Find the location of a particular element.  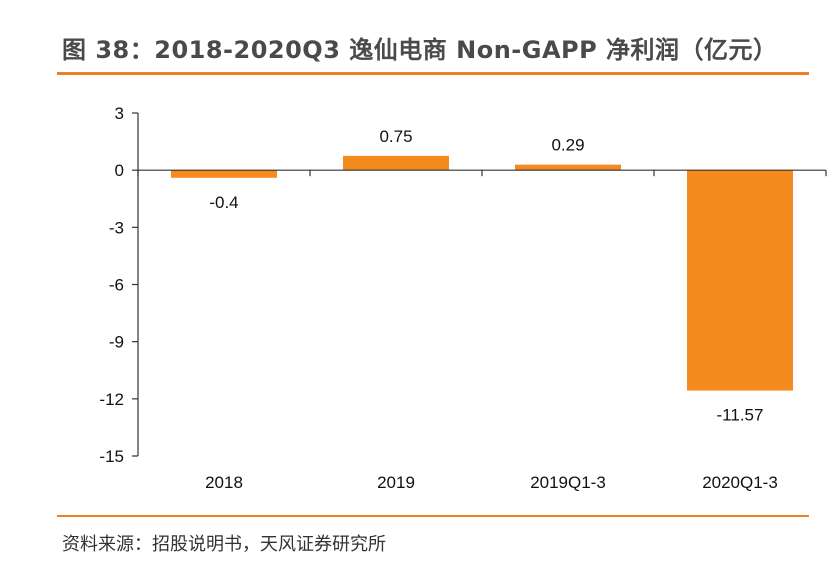

y-tick-label: -9 is located at coordinates (116, 342).